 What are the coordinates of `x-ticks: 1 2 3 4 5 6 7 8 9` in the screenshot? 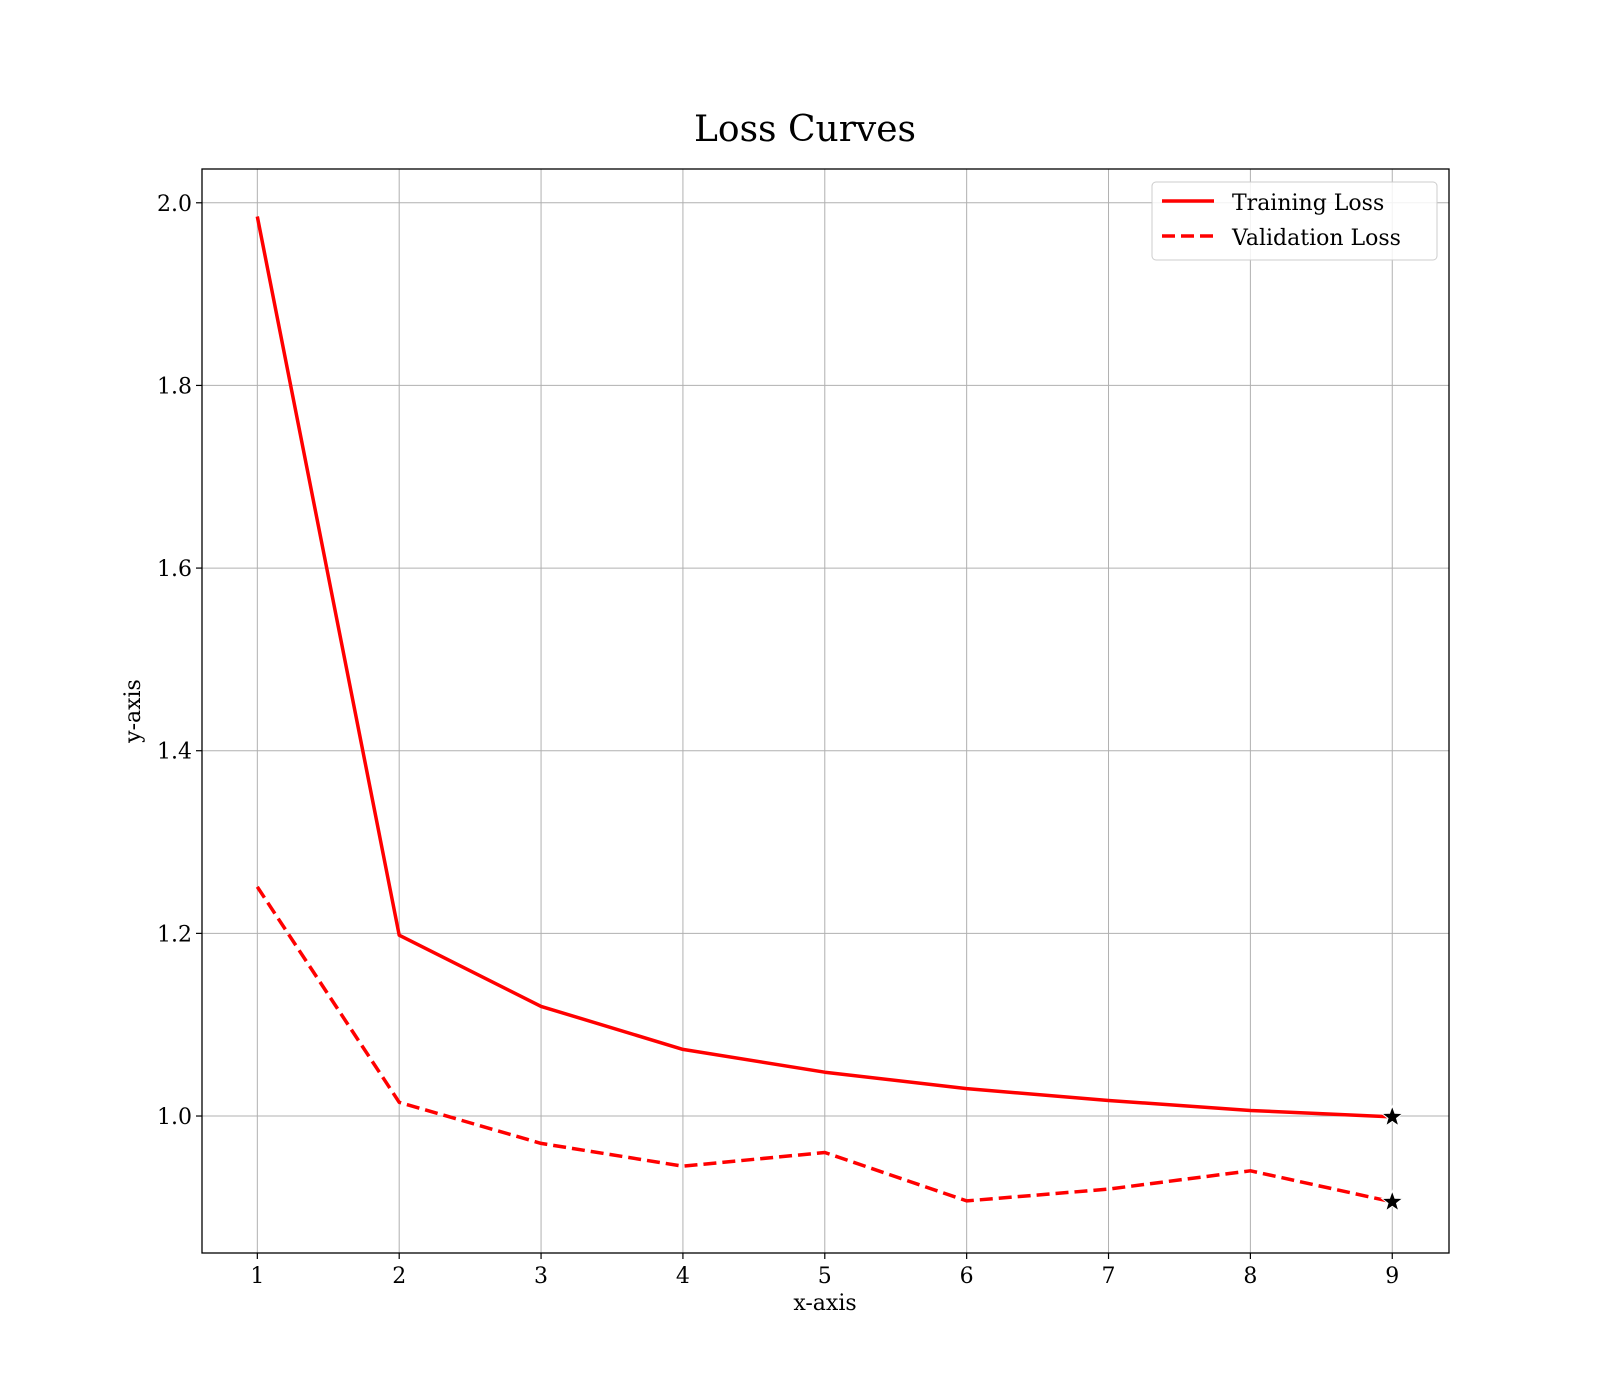 It's located at (824, 1271).